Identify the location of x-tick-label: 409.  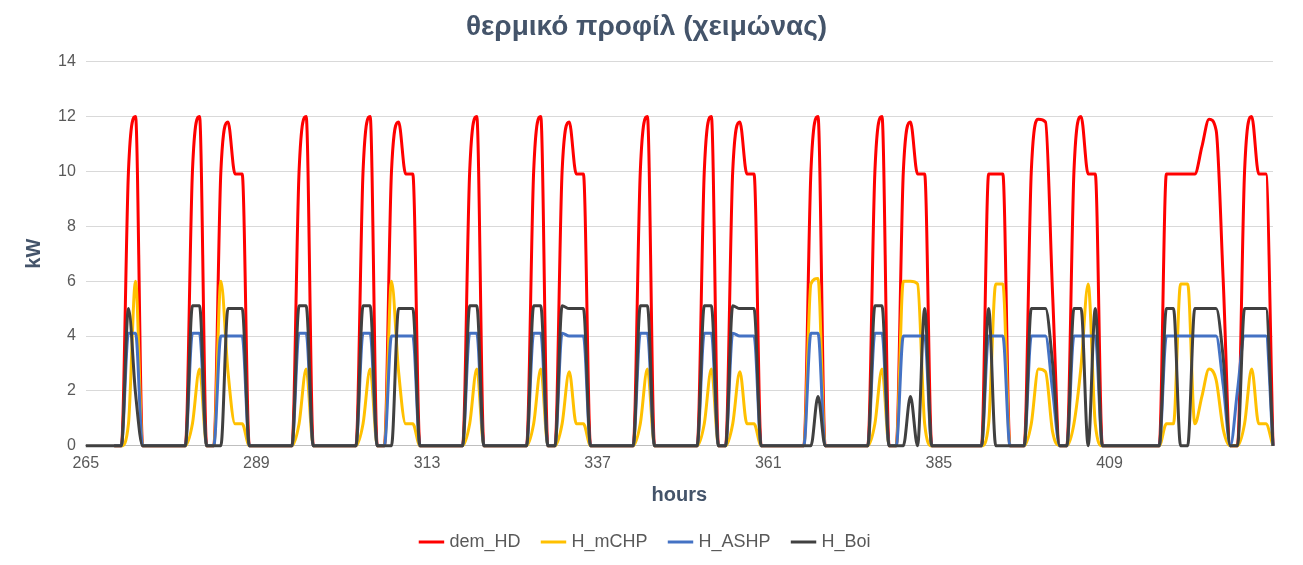
(1109, 462).